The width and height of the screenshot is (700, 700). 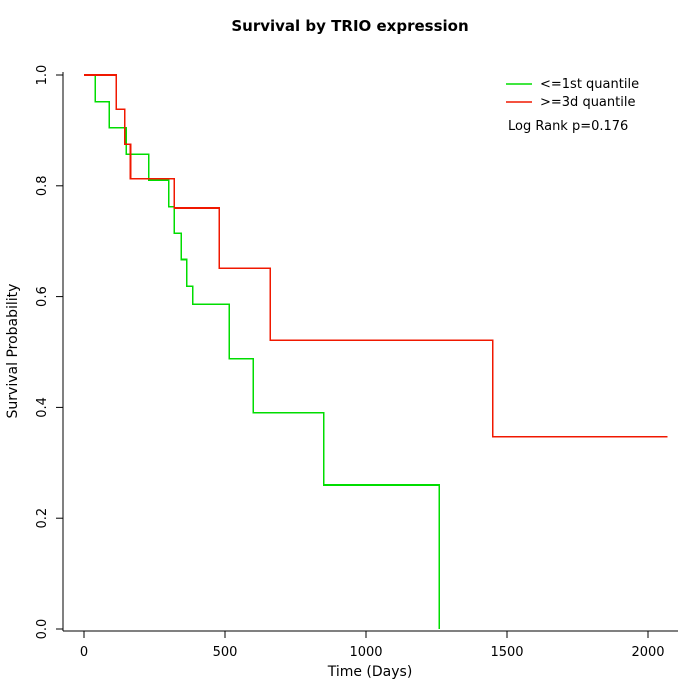 What do you see at coordinates (225, 652) in the screenshot?
I see `x-tick-label: 500` at bounding box center [225, 652].